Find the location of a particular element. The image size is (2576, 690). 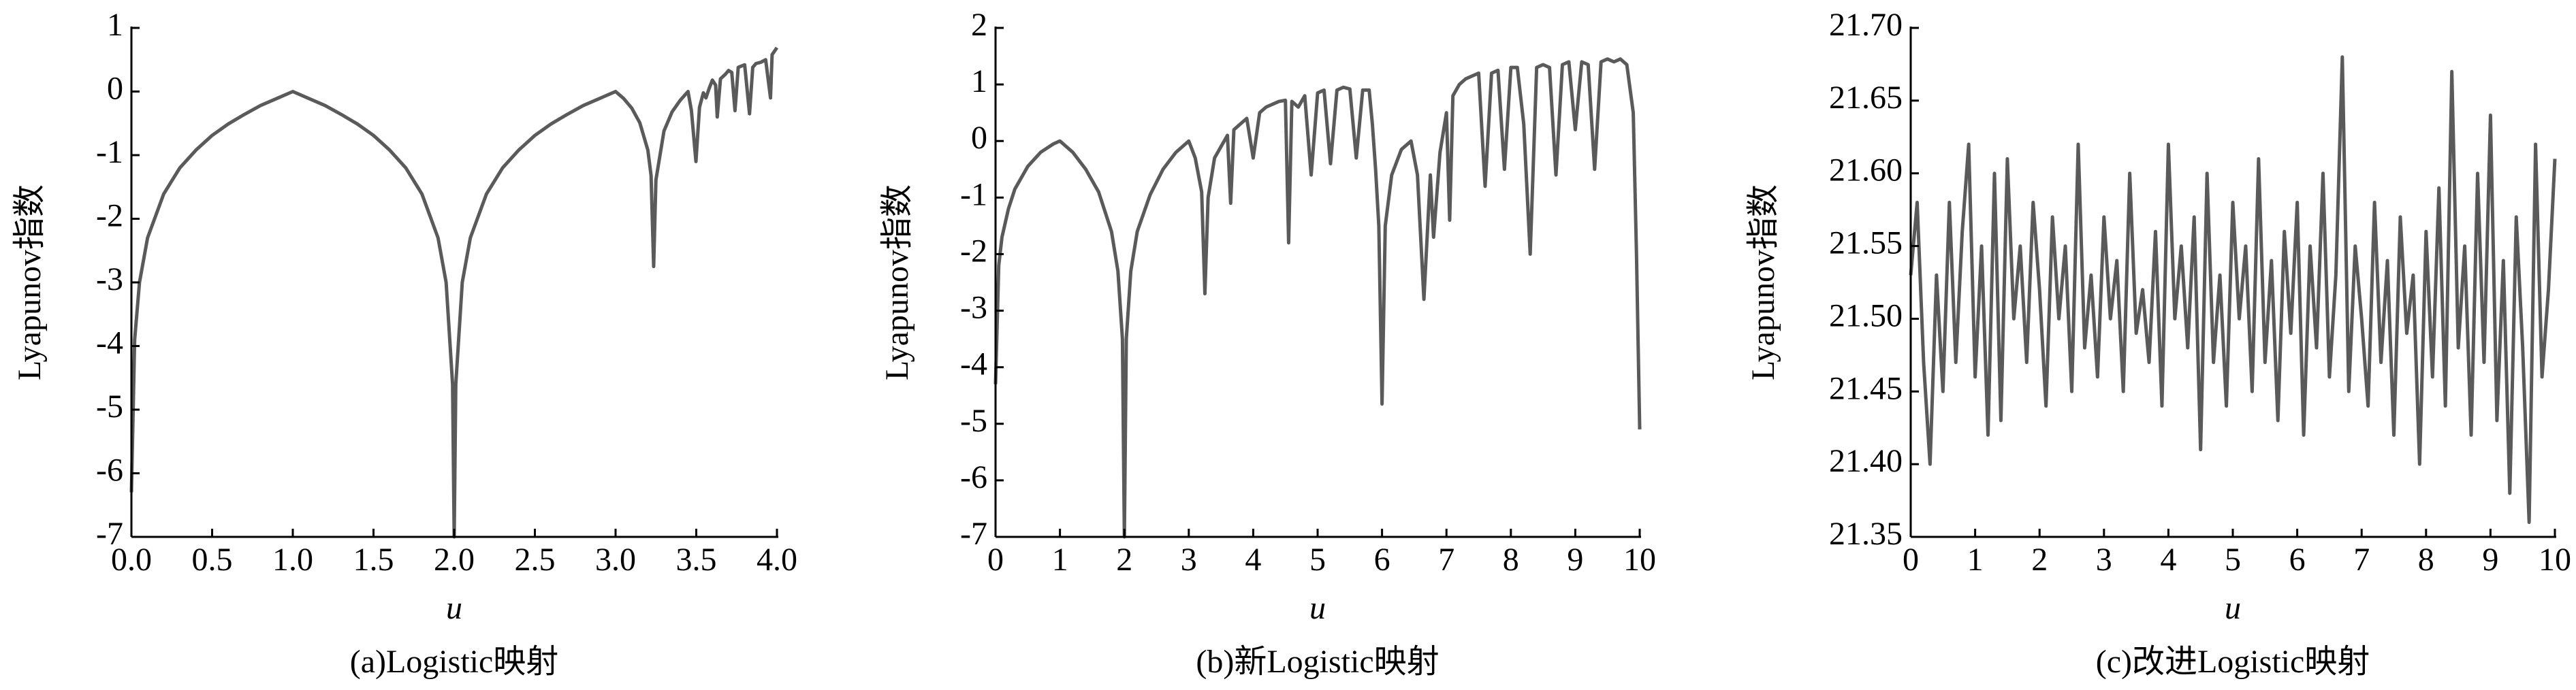

caption: (c)改进Logistic映射 is located at coordinates (2233, 662).